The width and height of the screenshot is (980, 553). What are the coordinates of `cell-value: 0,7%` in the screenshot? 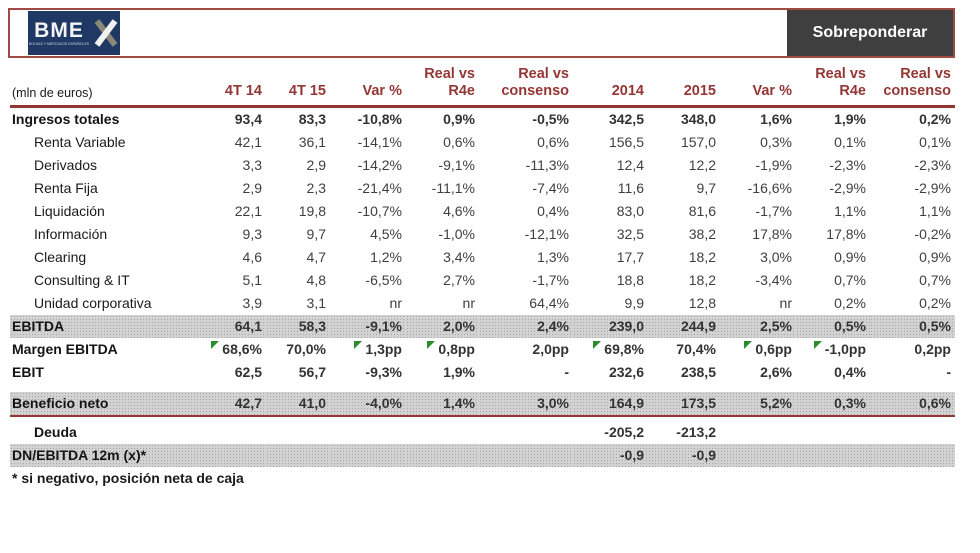 It's located at (833, 280).